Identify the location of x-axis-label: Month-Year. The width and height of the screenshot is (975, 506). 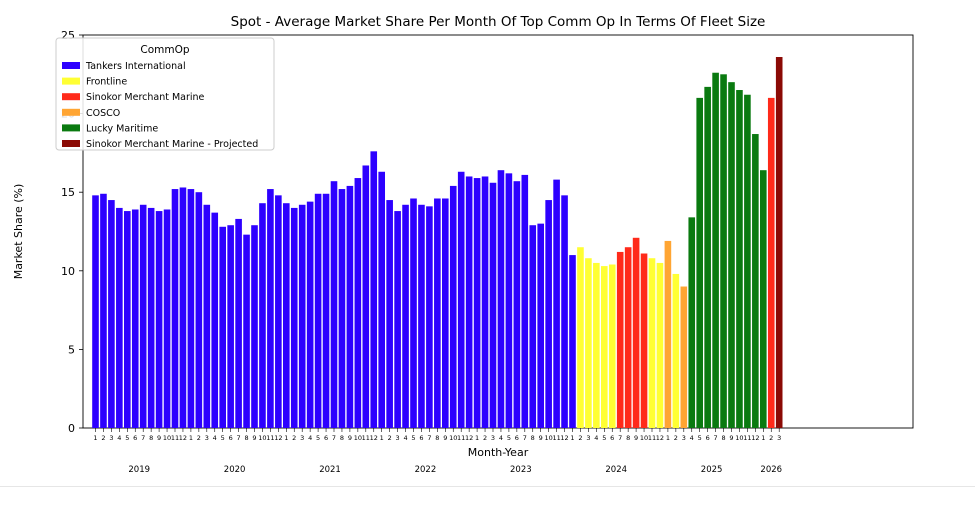
(498, 452).